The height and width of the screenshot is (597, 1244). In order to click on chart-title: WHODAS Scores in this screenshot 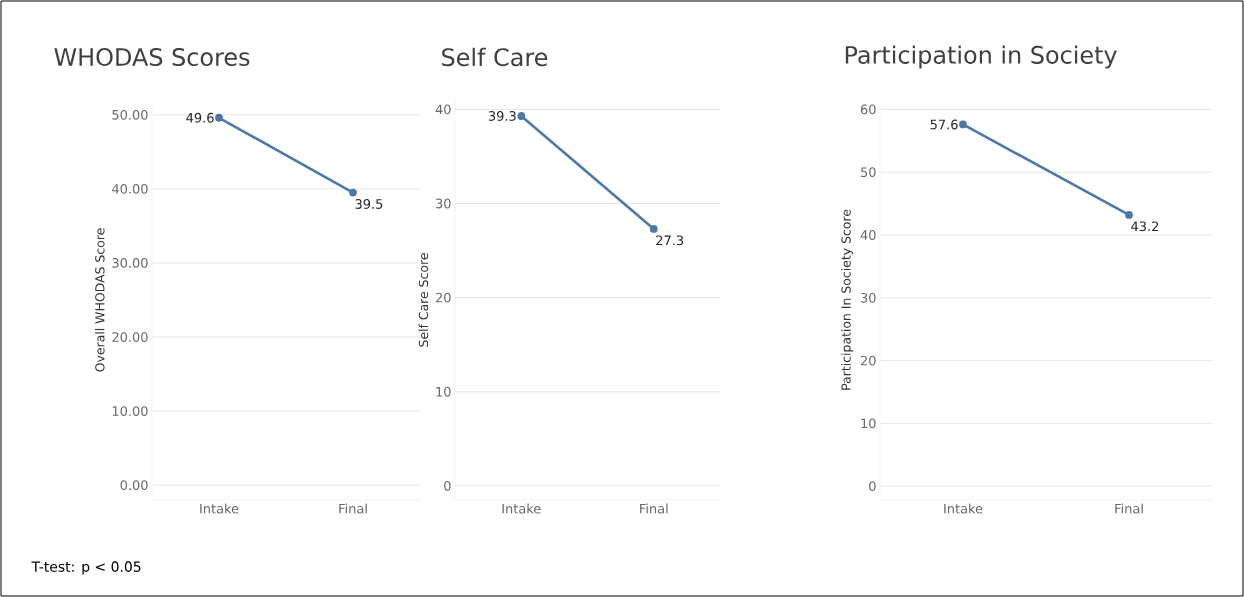, I will do `click(152, 57)`.